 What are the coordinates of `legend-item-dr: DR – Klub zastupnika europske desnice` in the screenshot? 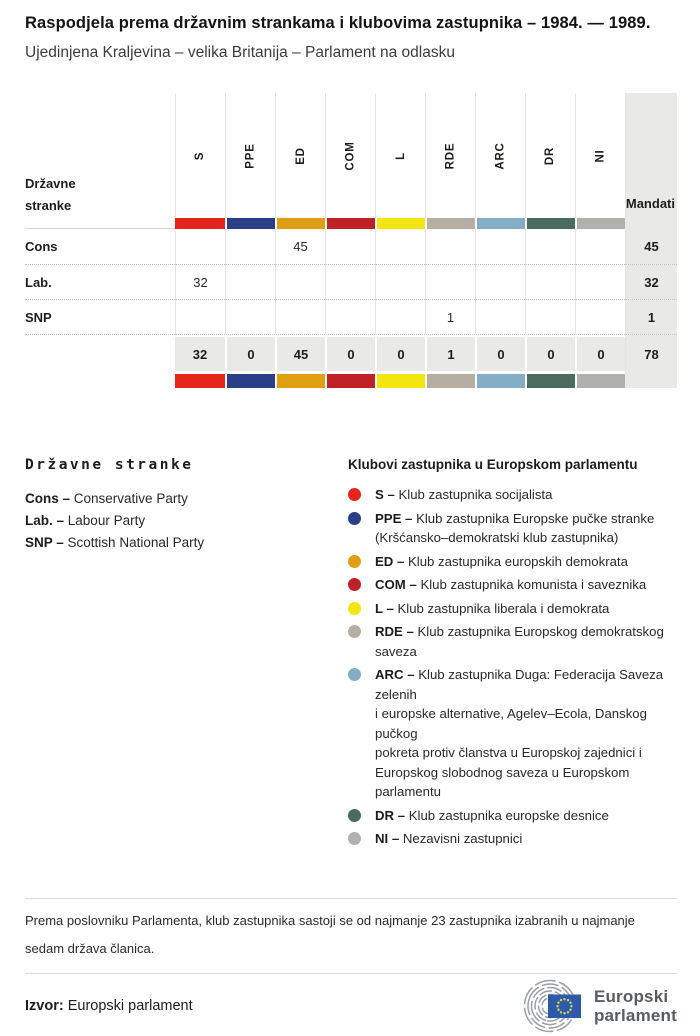 It's located at (512, 816).